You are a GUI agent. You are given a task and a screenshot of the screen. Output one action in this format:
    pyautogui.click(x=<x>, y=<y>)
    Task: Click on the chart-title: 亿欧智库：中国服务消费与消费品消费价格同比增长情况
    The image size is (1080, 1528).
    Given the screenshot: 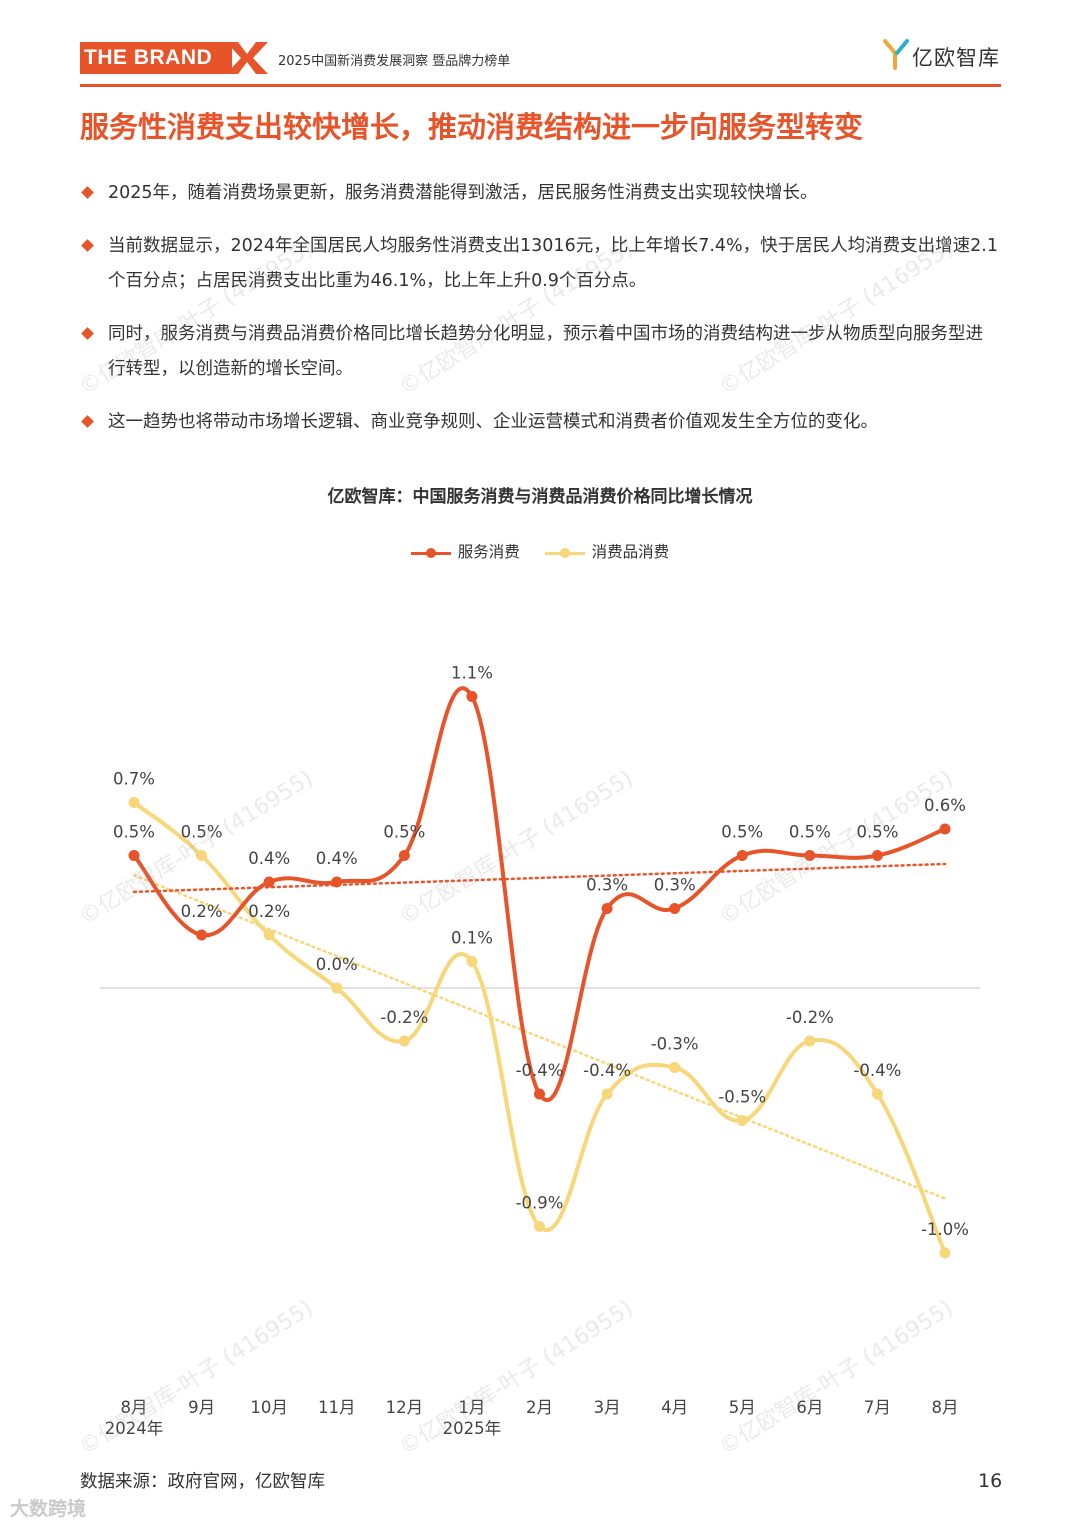 What is the action you would take?
    pyautogui.click(x=540, y=497)
    